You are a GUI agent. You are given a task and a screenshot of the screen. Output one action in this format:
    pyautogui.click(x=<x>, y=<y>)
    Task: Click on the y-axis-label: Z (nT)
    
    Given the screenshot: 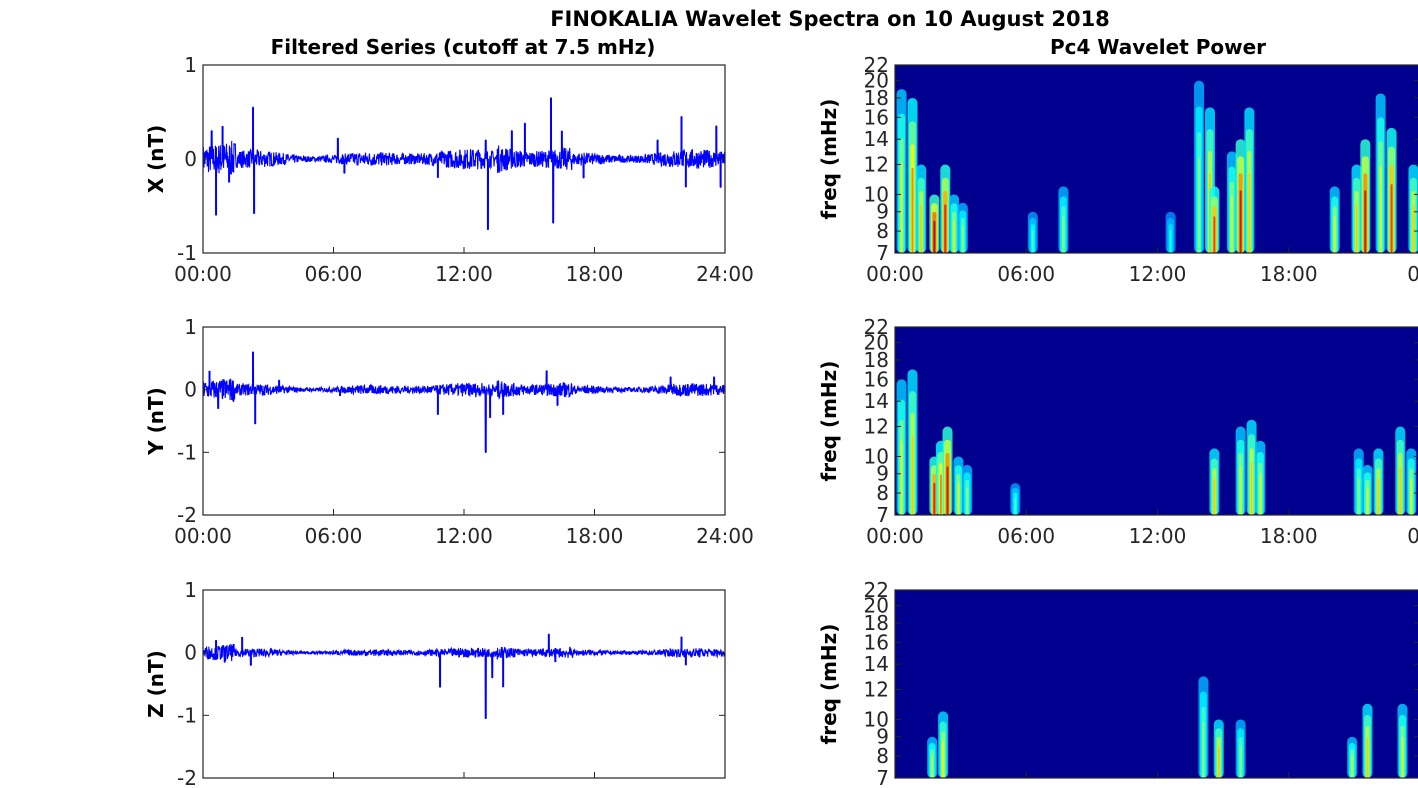 What is the action you would take?
    pyautogui.click(x=156, y=684)
    